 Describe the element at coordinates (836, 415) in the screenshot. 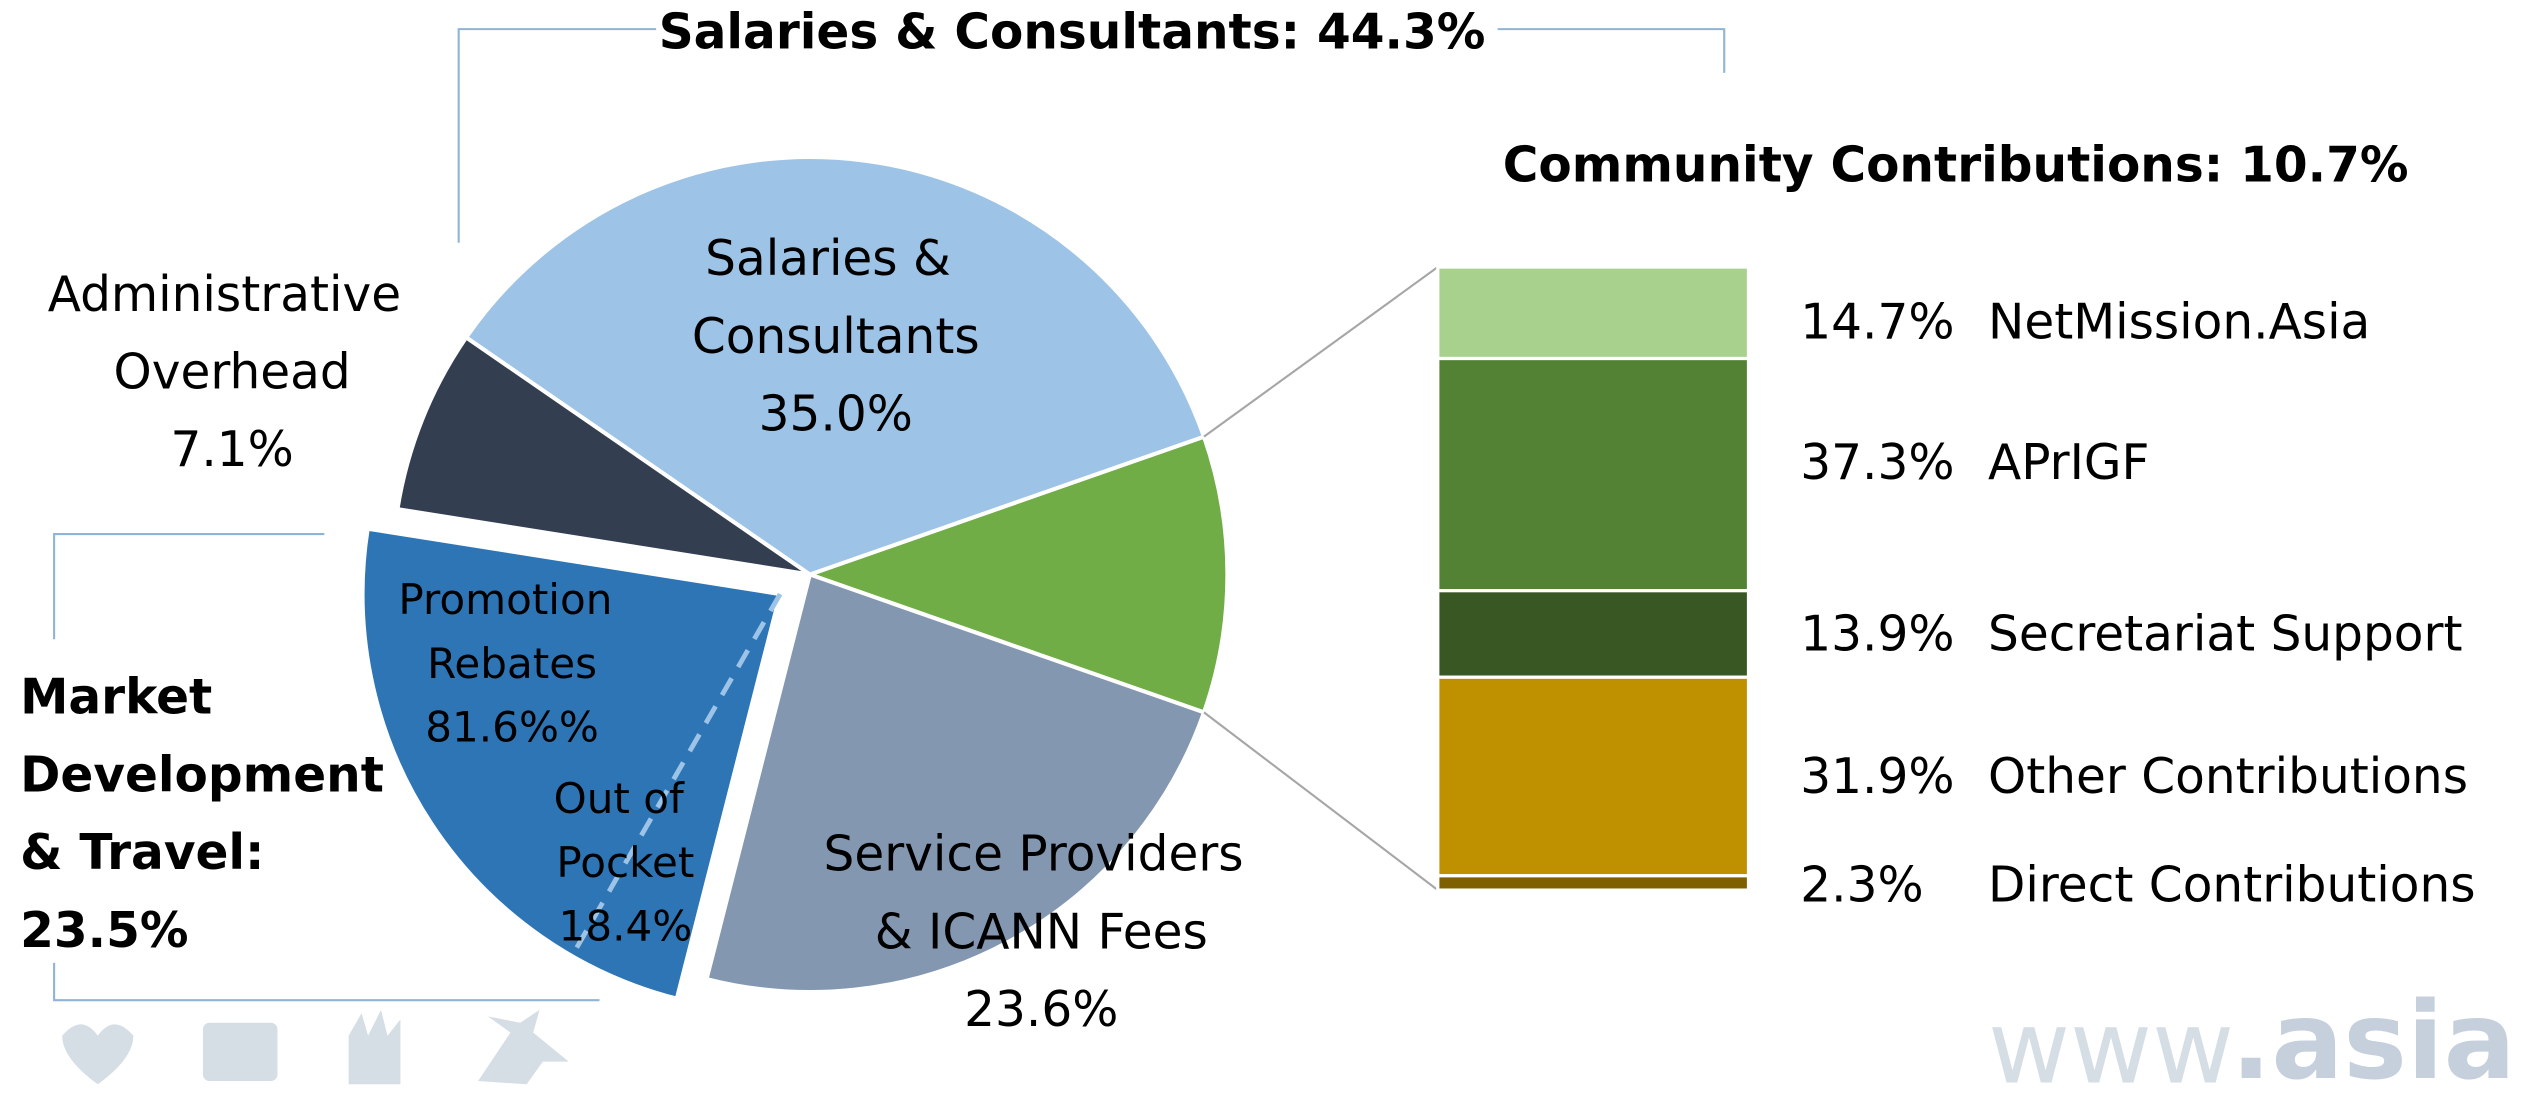

I see `slice-value-label: 35.0%` at that location.